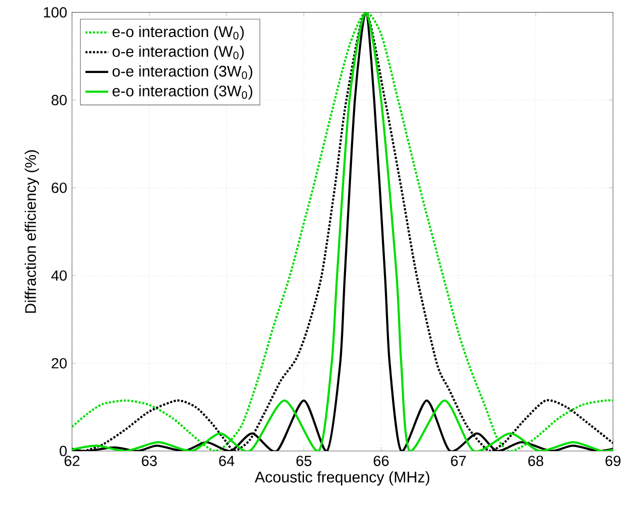 This screenshot has height=506, width=622. I want to click on legend-label: e-o interaction (W$_{0}$), so click(178, 33).